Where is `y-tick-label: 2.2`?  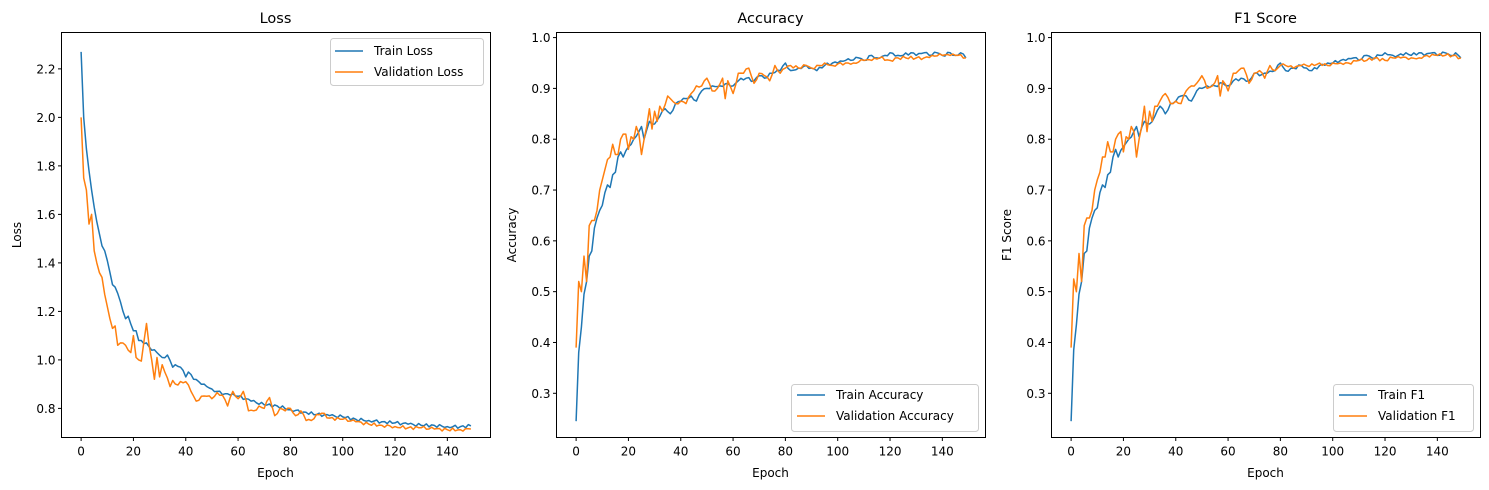
y-tick-label: 2.2 is located at coordinates (45, 69).